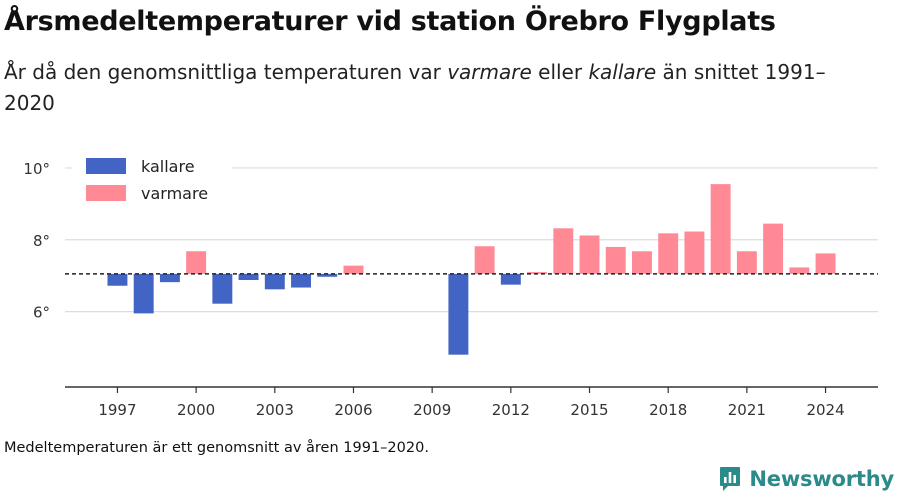 Image resolution: width=900 pixels, height=500 pixels. What do you see at coordinates (353, 410) in the screenshot?
I see `x-tick-label: 2006` at bounding box center [353, 410].